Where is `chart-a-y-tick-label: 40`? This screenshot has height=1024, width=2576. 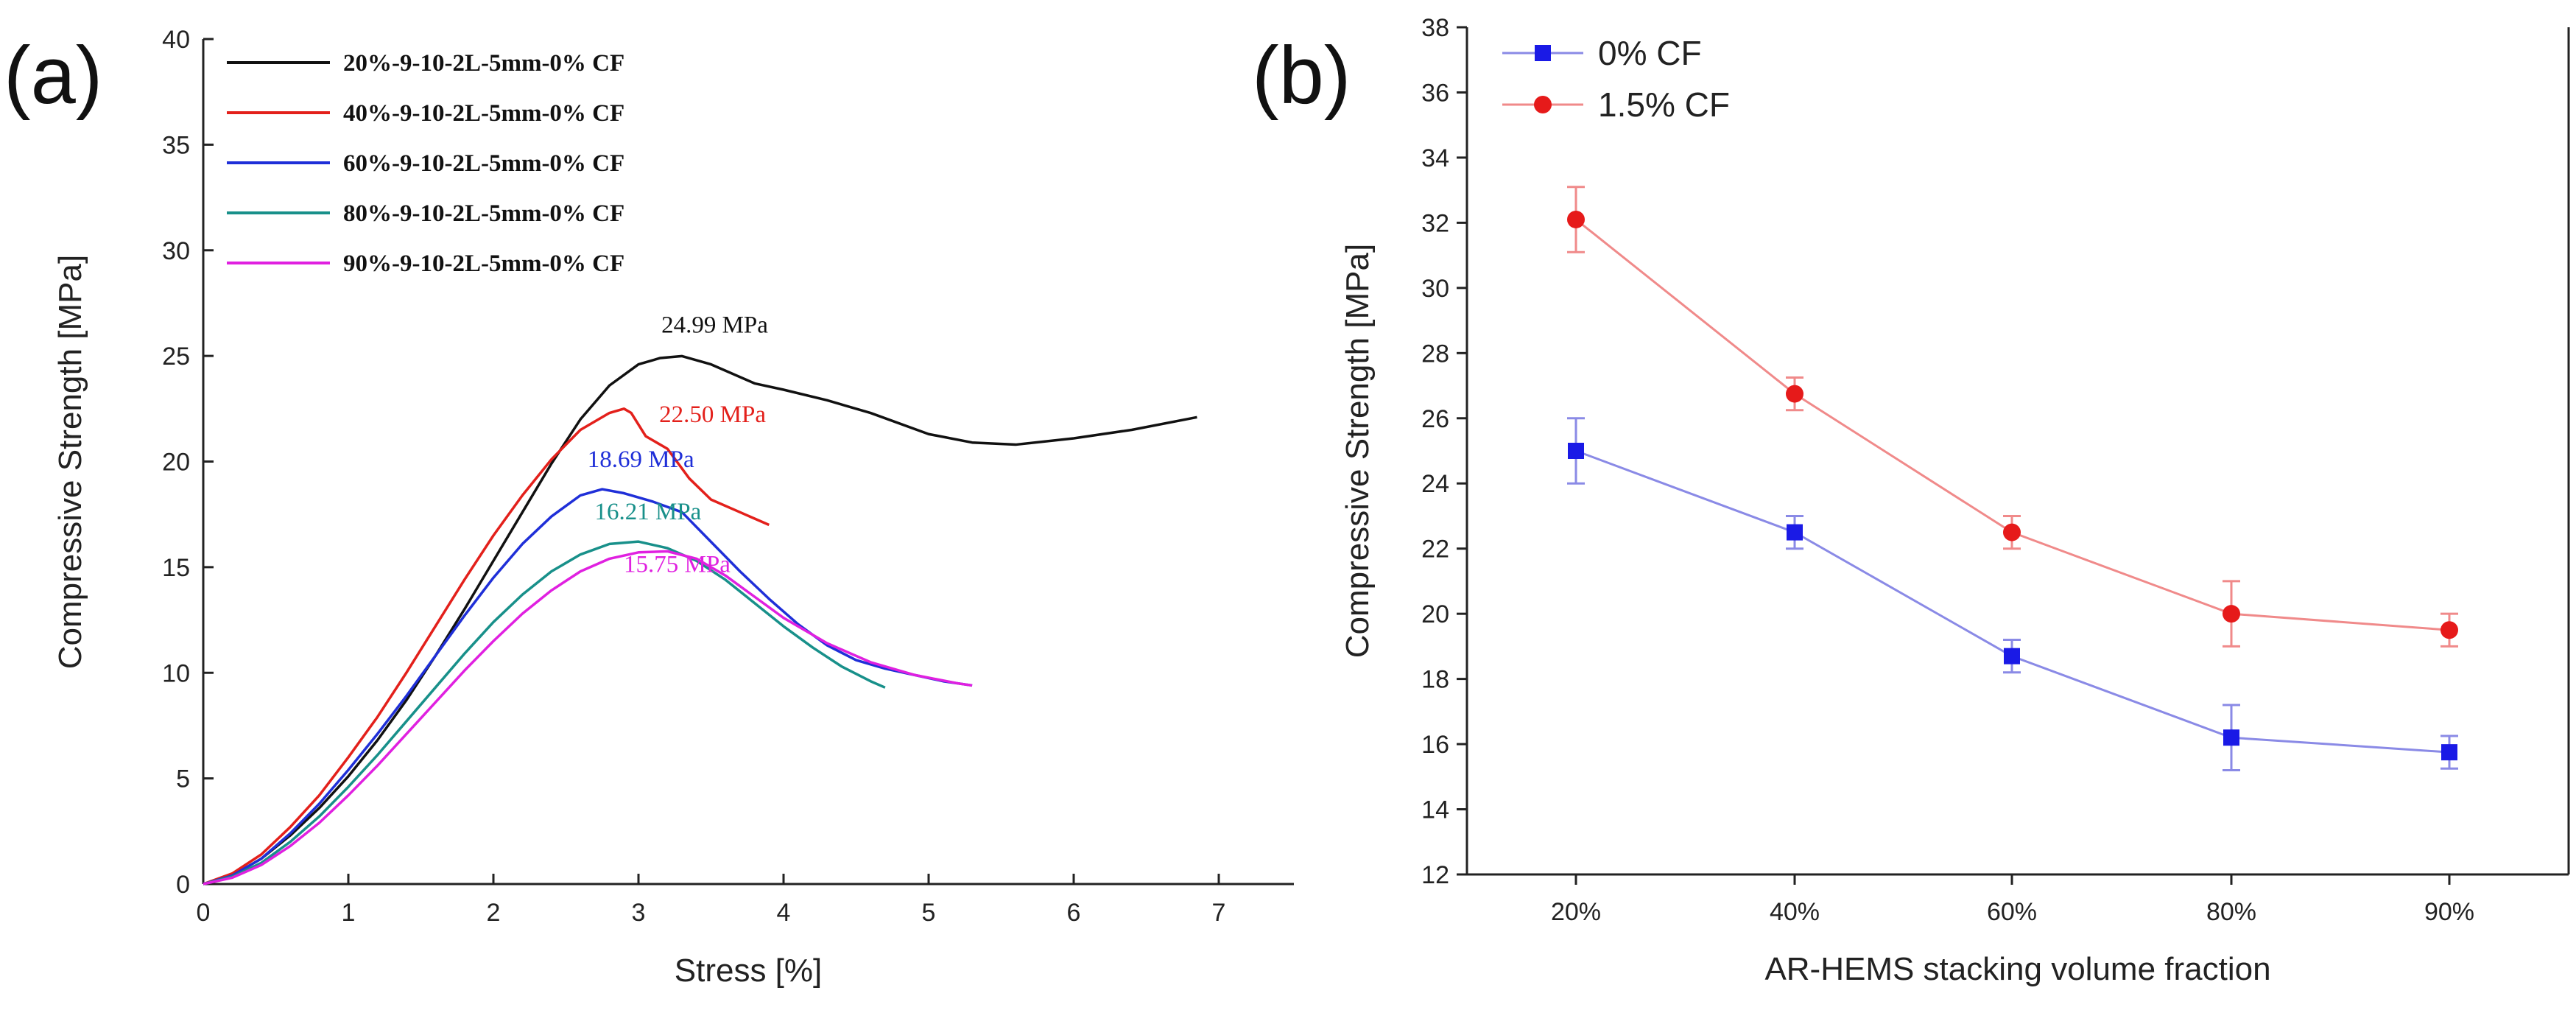 chart-a-y-tick-label: 40 is located at coordinates (176, 40).